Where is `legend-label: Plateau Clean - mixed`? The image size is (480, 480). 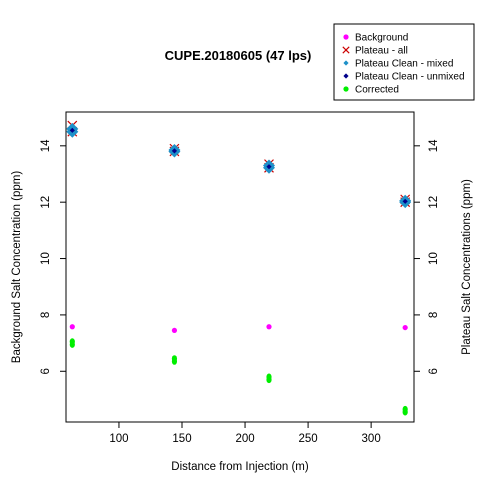 legend-label: Plateau Clean - mixed is located at coordinates (404, 64).